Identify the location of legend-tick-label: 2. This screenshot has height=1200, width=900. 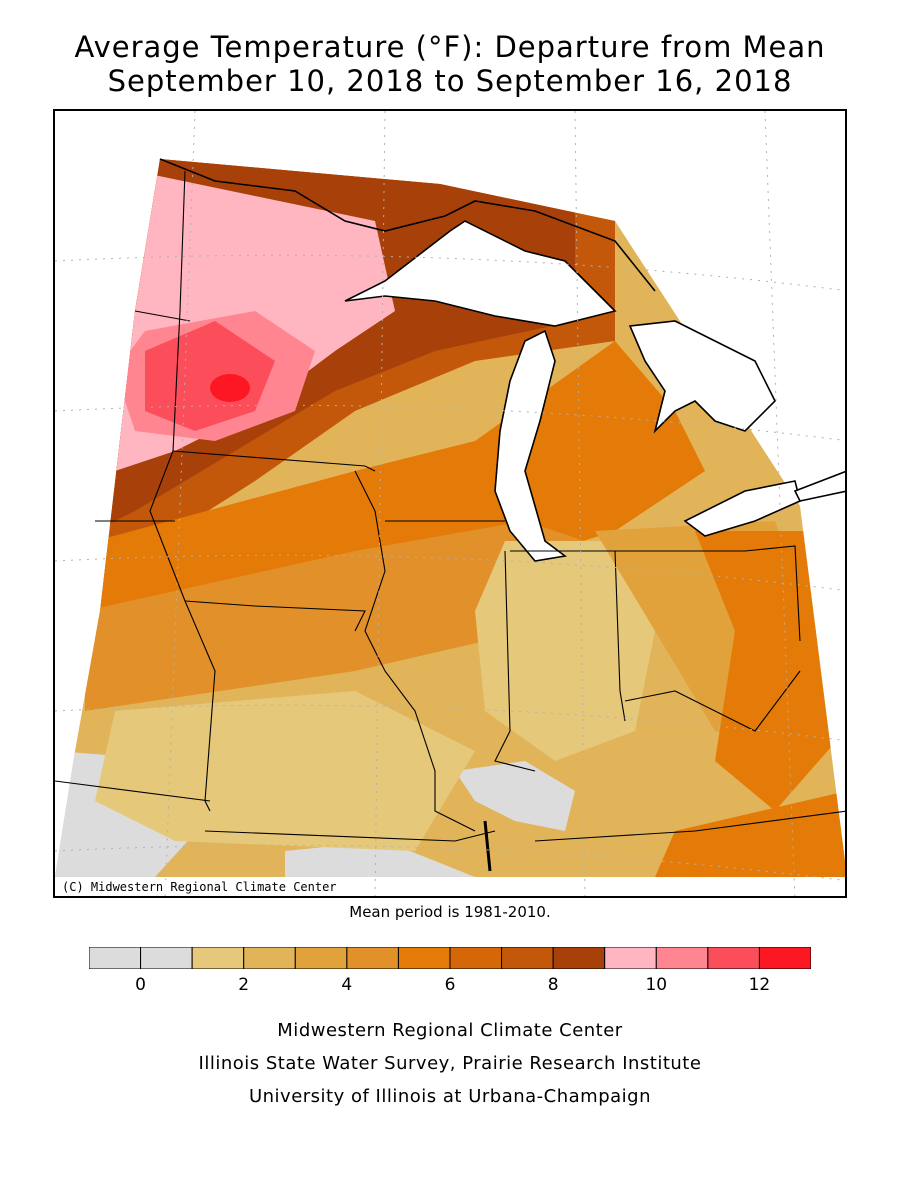
(244, 985).